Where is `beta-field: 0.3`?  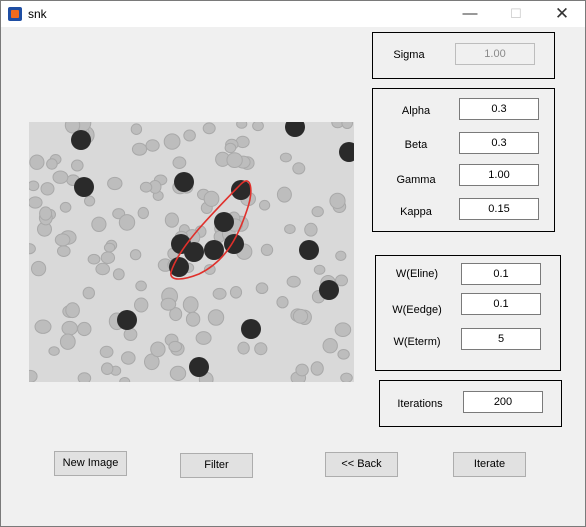 beta-field: 0.3 is located at coordinates (499, 143).